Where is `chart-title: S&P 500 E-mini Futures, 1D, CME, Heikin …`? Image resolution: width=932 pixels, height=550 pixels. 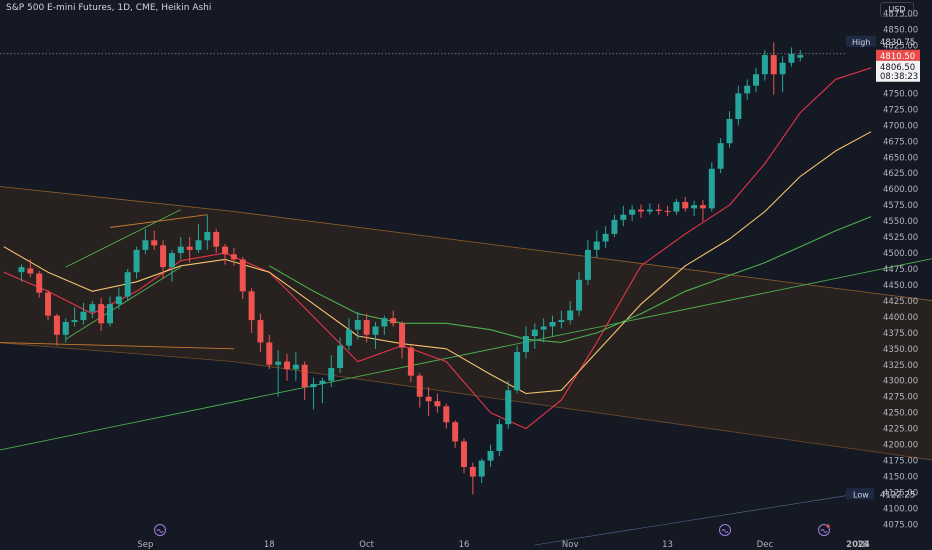 chart-title: S&P 500 E-mini Futures, 1D, CME, Heikin … is located at coordinates (109, 8).